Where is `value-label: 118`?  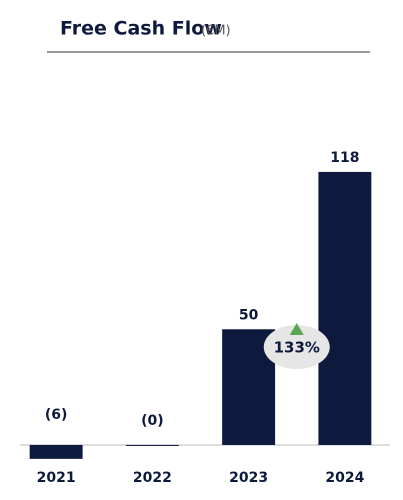
value-label: 118 is located at coordinates (344, 158).